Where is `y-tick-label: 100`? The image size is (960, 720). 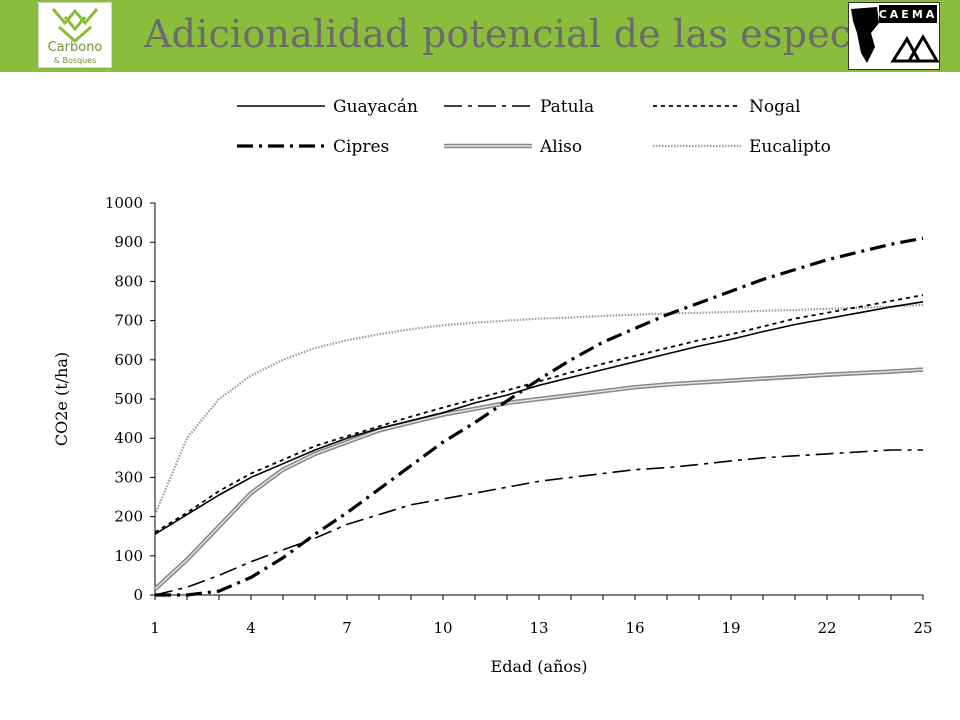
y-tick-label: 100 is located at coordinates (128, 556).